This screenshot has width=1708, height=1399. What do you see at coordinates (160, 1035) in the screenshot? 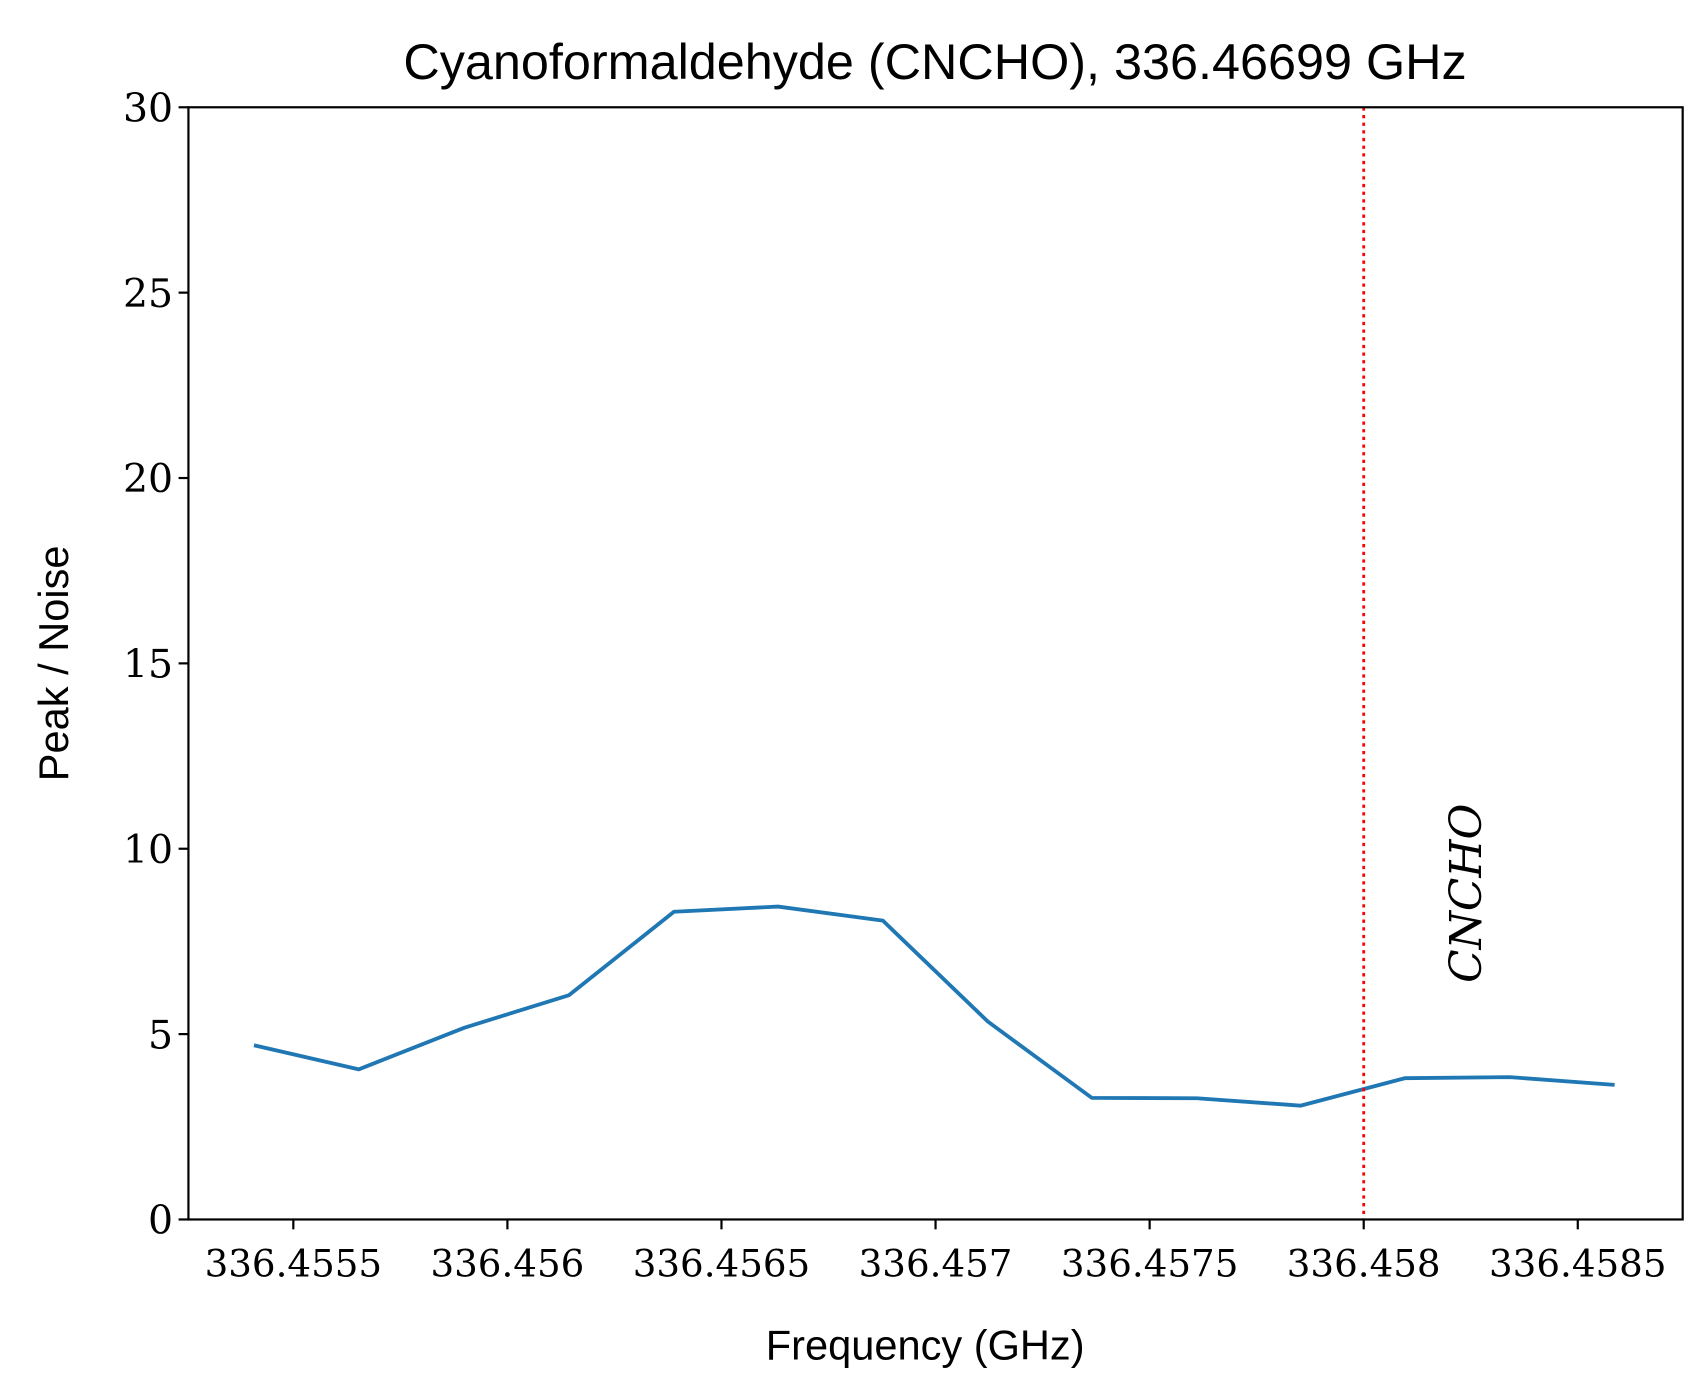
I see `y-tick-label: 5` at bounding box center [160, 1035].